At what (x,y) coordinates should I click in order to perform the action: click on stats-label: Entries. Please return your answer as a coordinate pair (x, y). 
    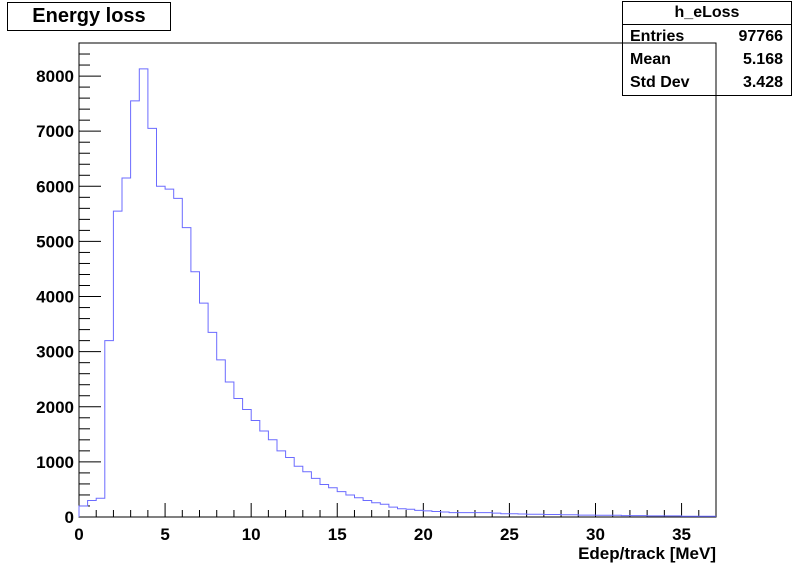
    Looking at the image, I should click on (657, 36).